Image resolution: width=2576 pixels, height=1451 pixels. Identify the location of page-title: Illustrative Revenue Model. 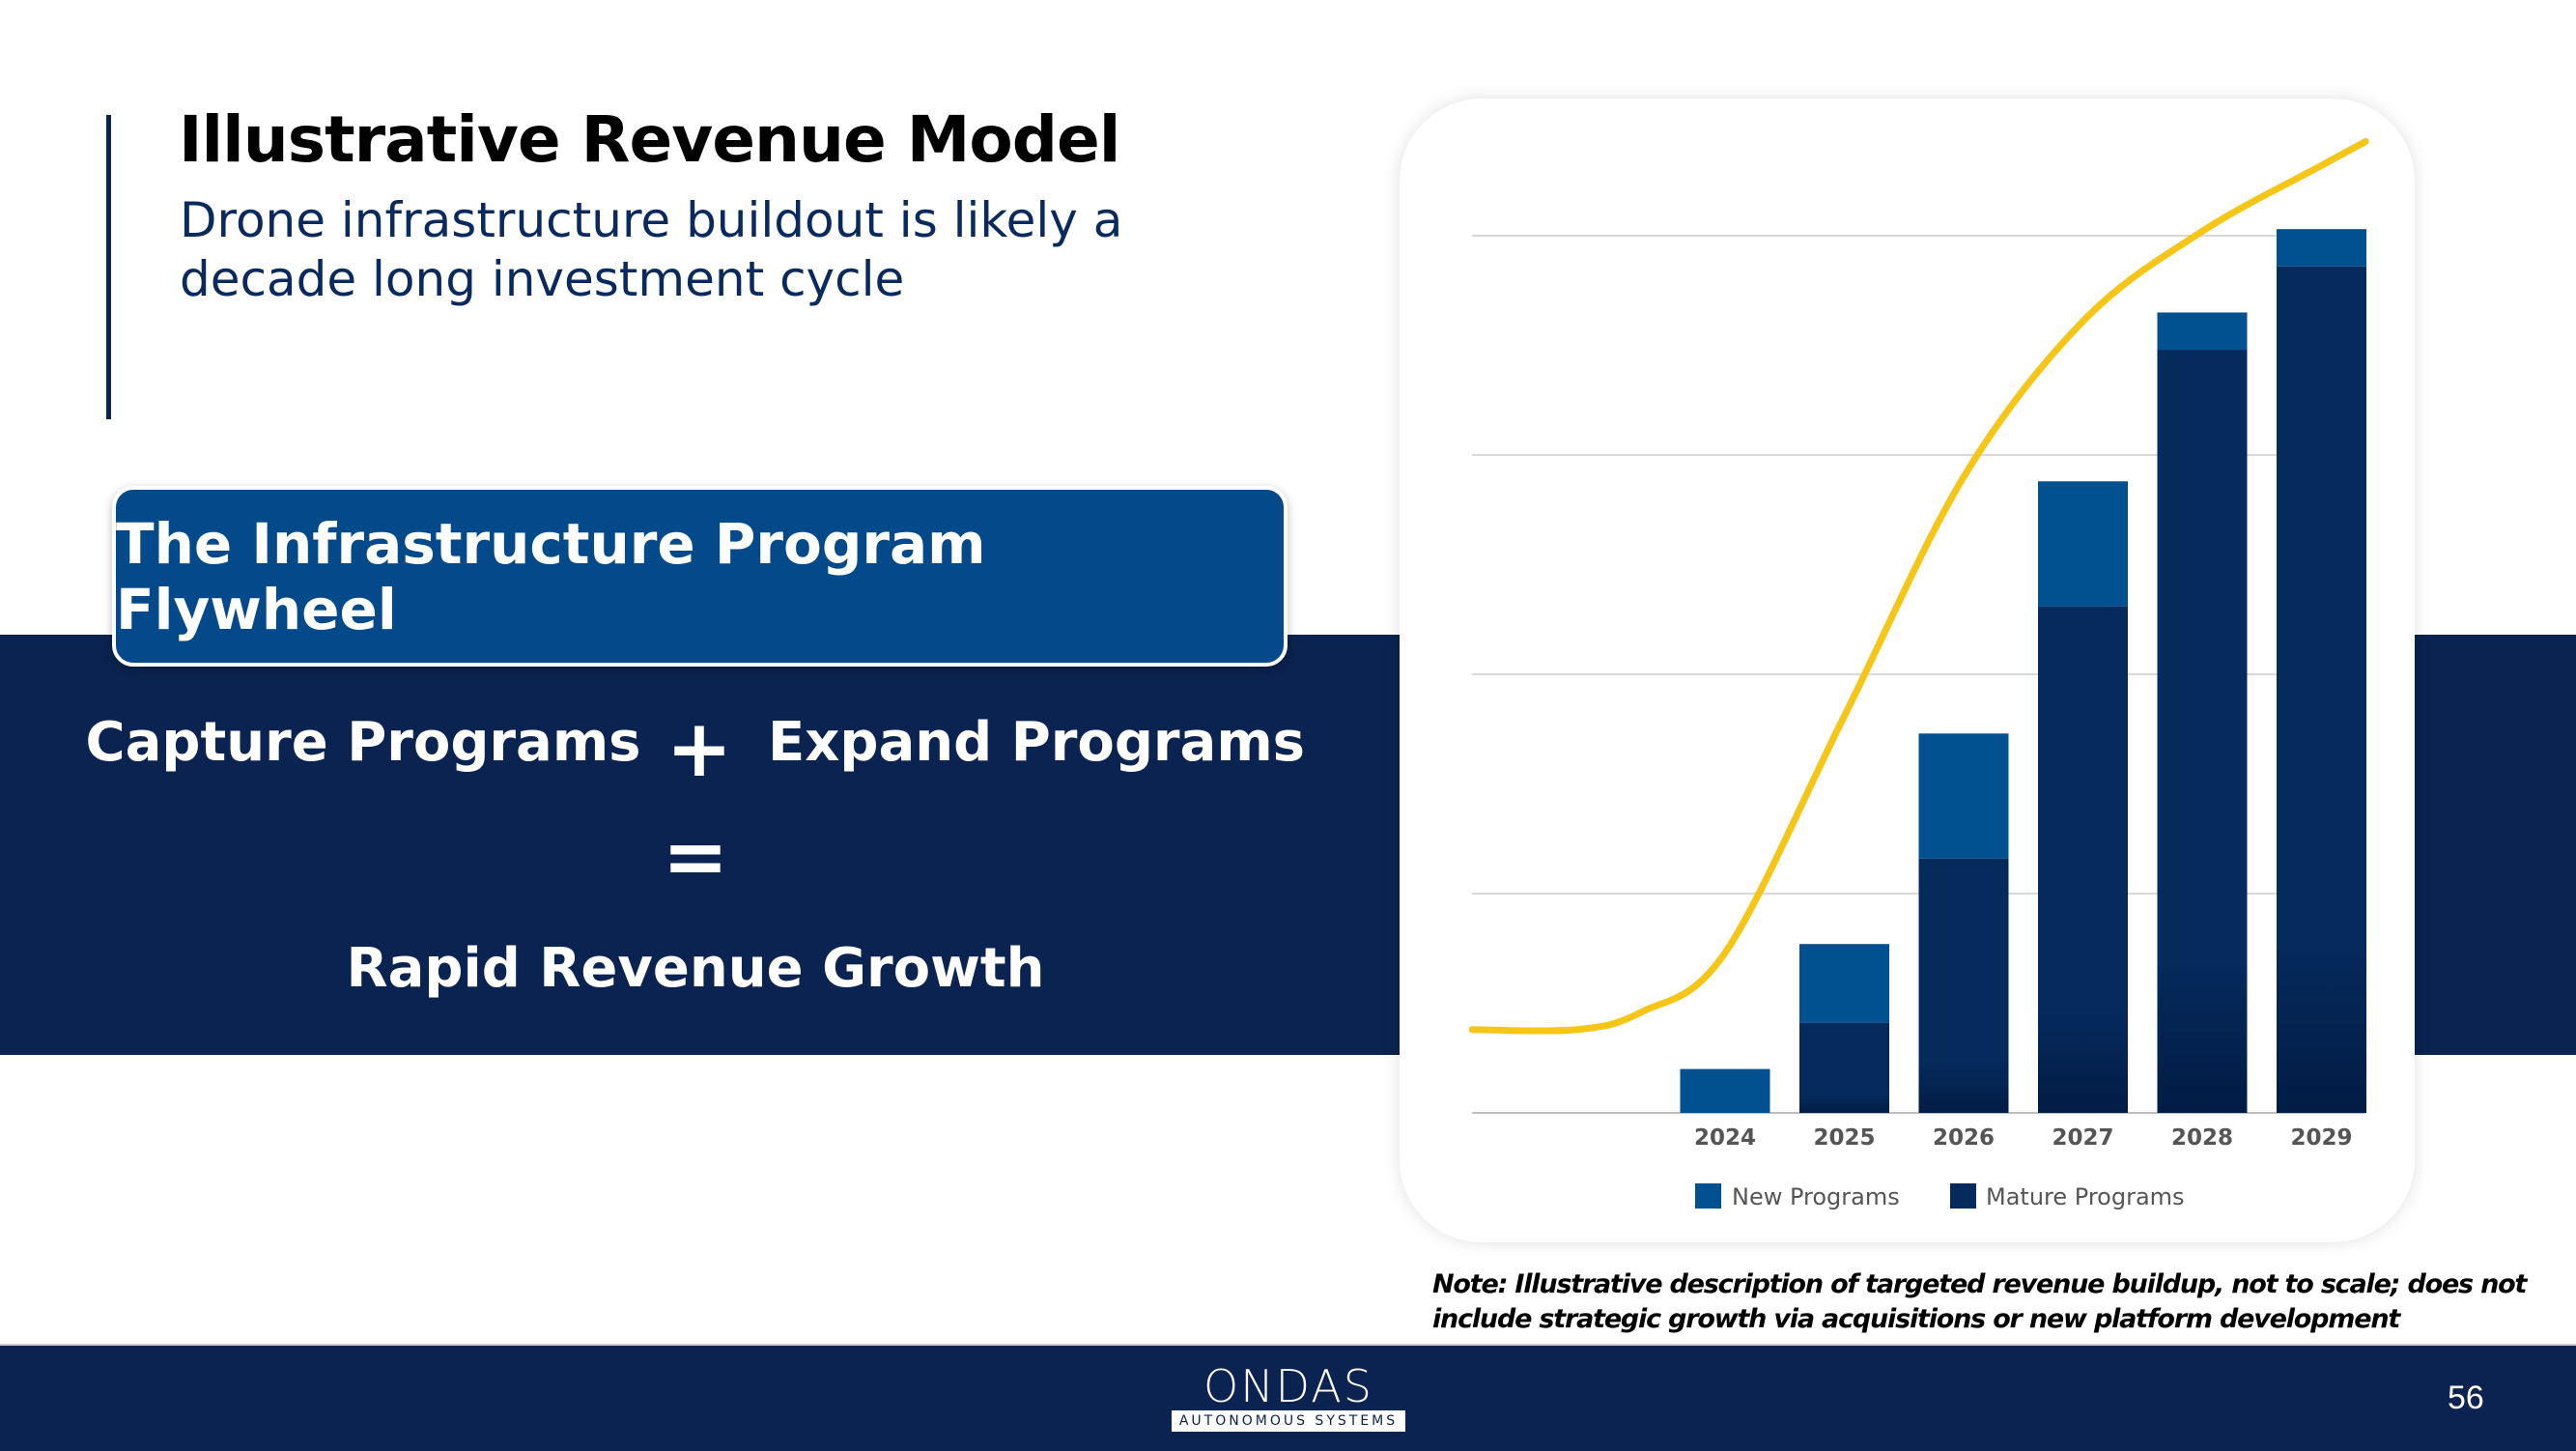
(649, 139).